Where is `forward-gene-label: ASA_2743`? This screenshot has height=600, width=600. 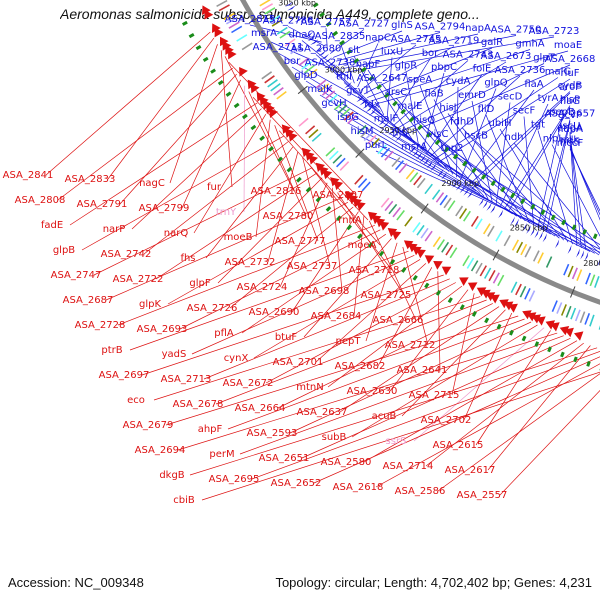
forward-gene-label: ASA_2743 is located at coordinates (468, 55).